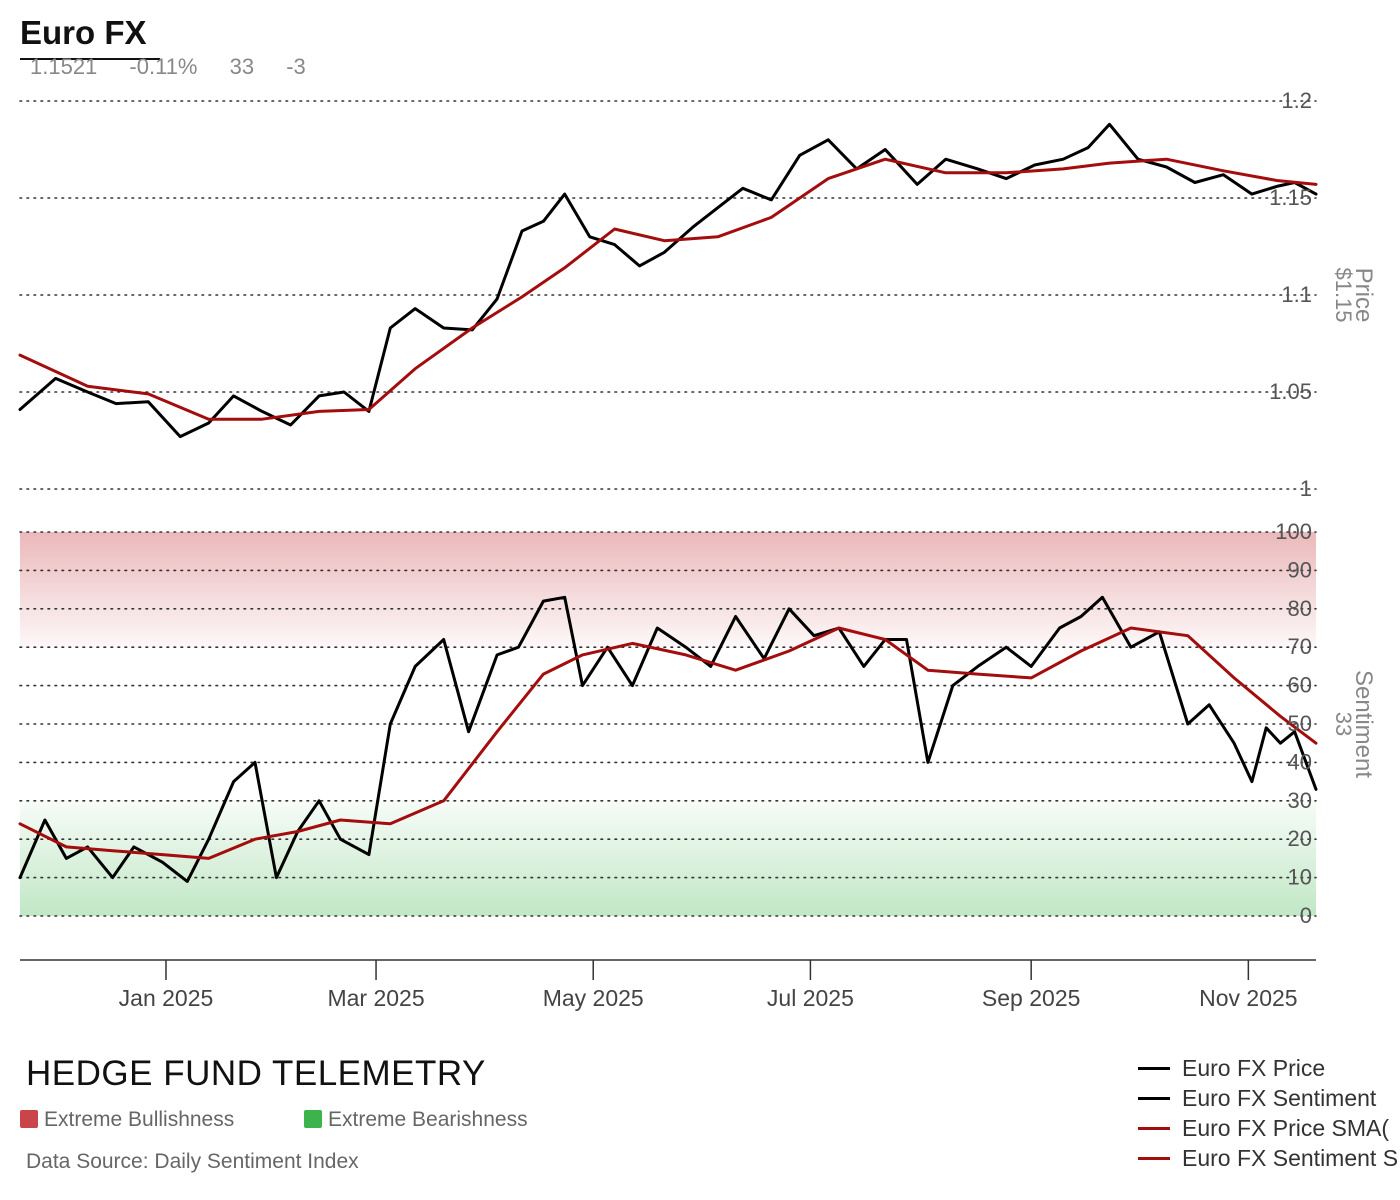 The height and width of the screenshot is (1200, 1400). I want to click on current-sentiment: 33, so click(242, 66).